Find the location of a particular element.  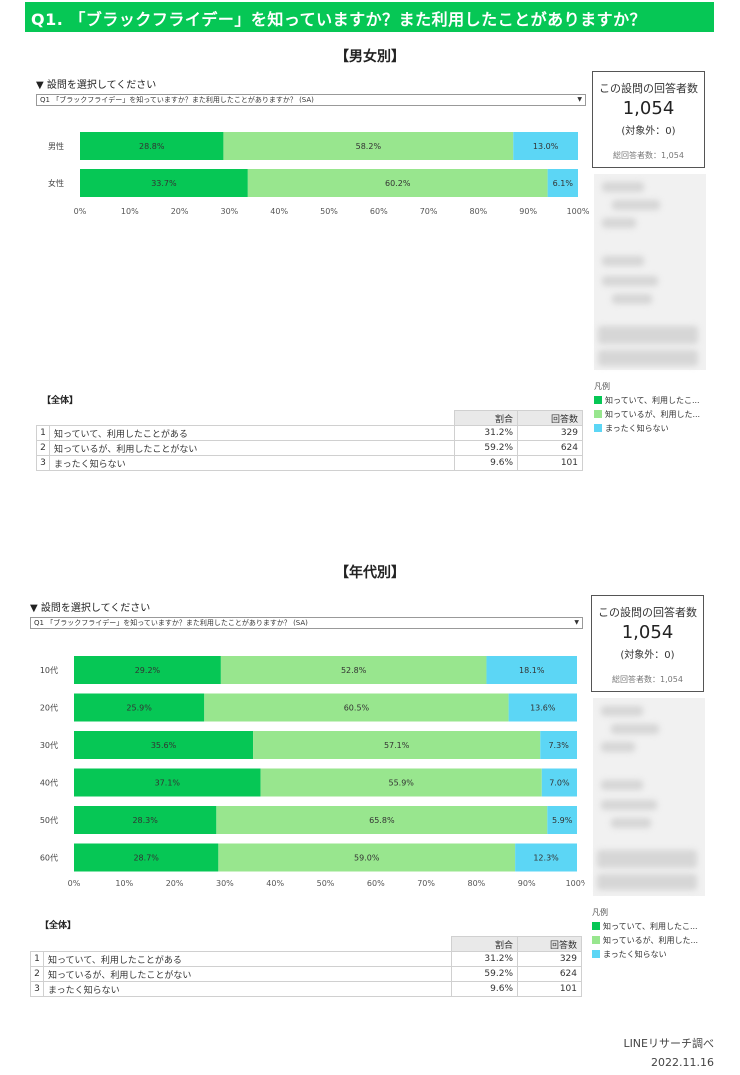

category-label: 女性 is located at coordinates (56, 183).